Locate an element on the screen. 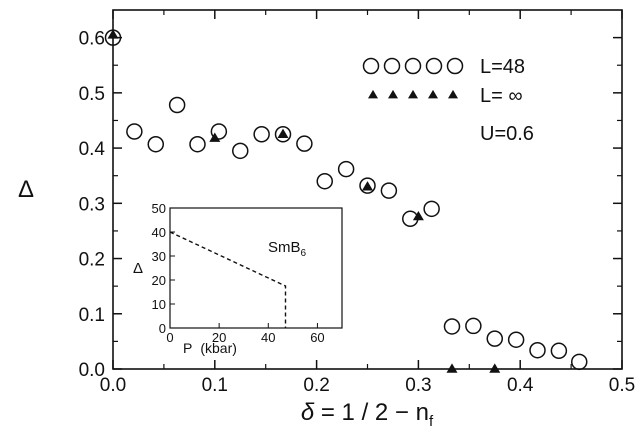 The width and height of the screenshot is (636, 430). main-x-tick-label: 0.5 is located at coordinates (622, 385).